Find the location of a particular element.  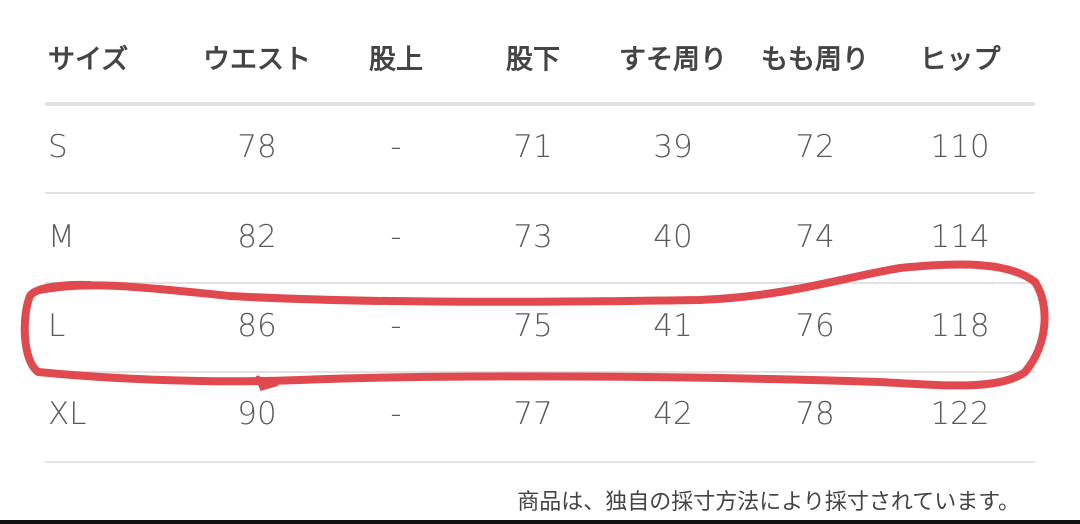

column-header: すそ周り is located at coordinates (673, 60).